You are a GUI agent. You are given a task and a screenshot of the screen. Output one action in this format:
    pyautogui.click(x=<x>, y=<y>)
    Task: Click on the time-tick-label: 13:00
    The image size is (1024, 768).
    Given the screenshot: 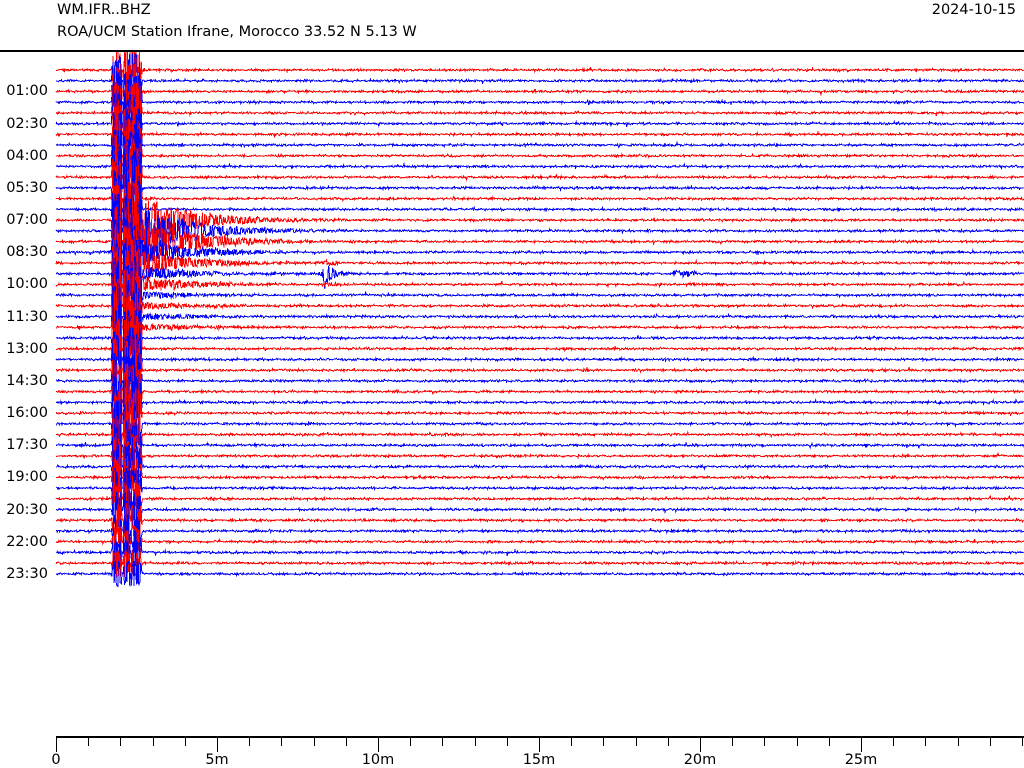 What is the action you would take?
    pyautogui.click(x=27, y=348)
    